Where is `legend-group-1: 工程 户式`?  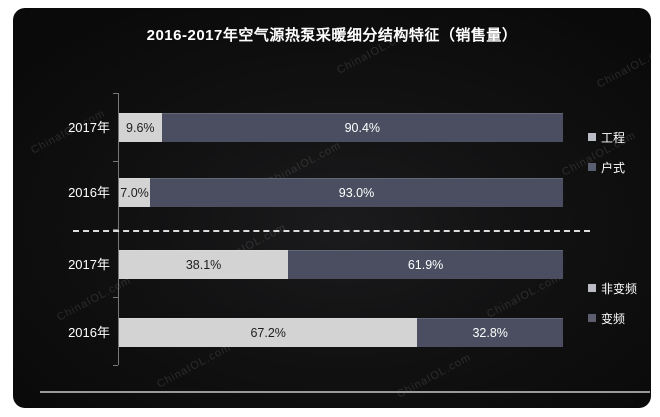 legend-group-1: 工程 户式 is located at coordinates (606, 152).